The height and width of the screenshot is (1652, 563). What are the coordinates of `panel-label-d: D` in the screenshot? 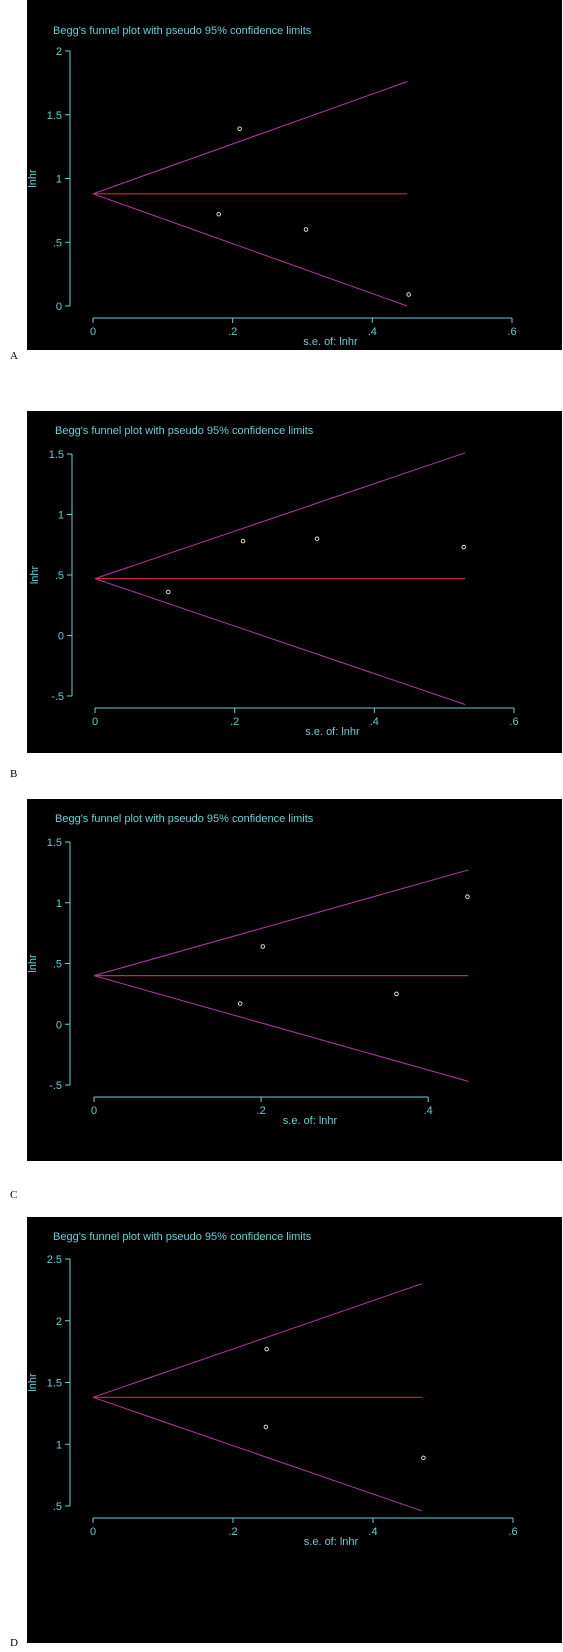 It's located at (14, 1643).